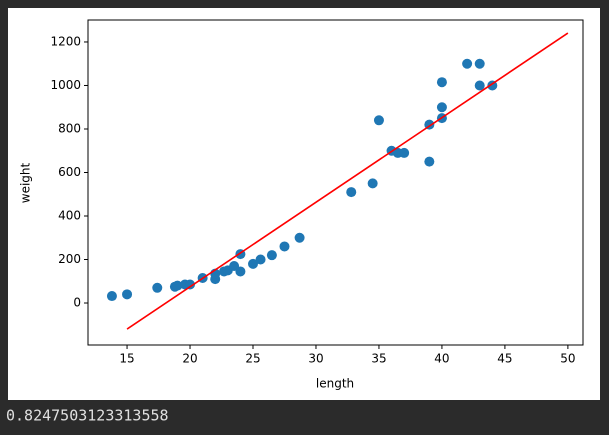  What do you see at coordinates (315, 359) in the screenshot?
I see `x-tick-label: 30` at bounding box center [315, 359].